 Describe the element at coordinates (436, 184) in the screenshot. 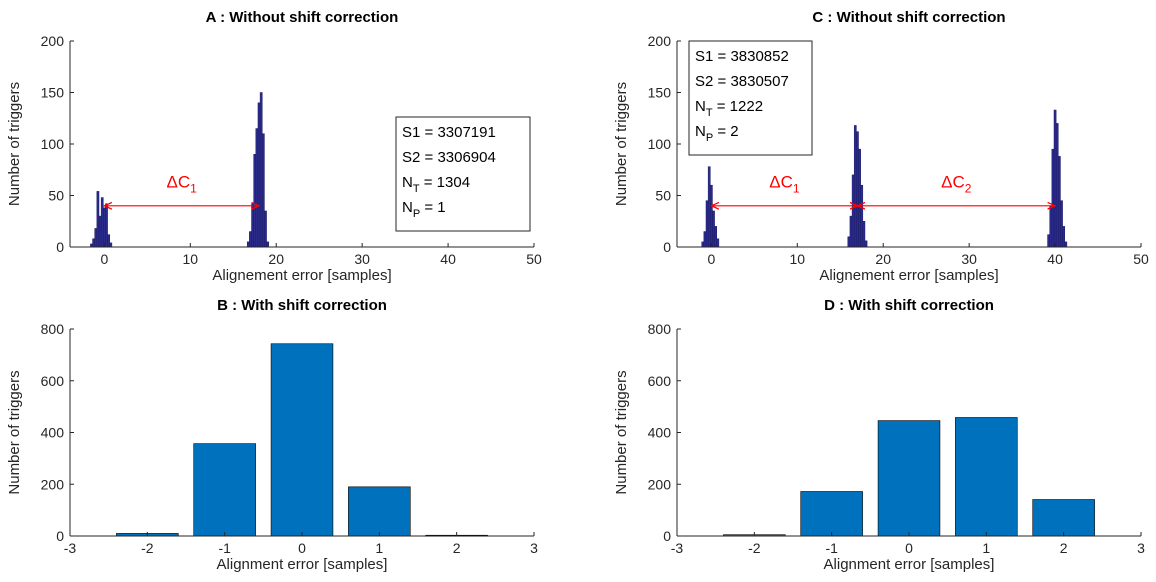

I see `stats-line: NT = 1304` at that location.